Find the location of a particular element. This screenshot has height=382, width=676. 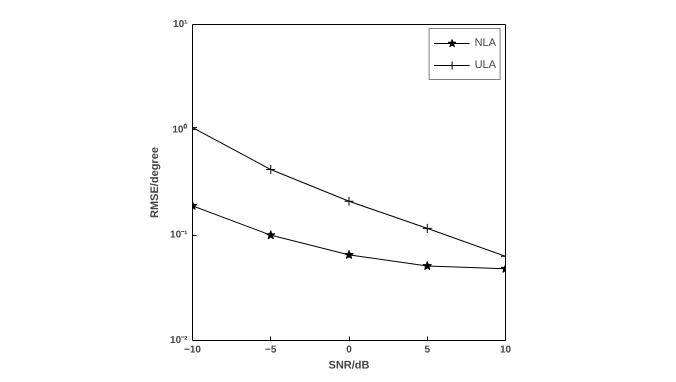

y-tick-label: 10⁻² is located at coordinates (179, 340).